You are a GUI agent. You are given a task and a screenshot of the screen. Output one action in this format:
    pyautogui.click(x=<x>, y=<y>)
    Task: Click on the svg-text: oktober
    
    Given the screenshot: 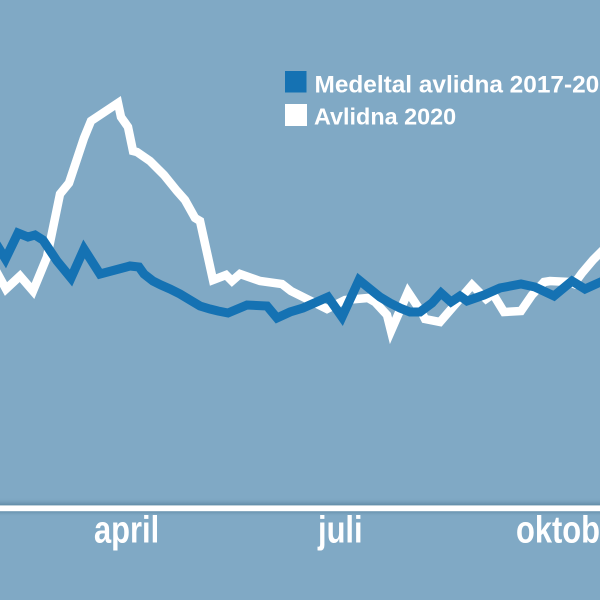 What is the action you would take?
    pyautogui.click(x=558, y=531)
    